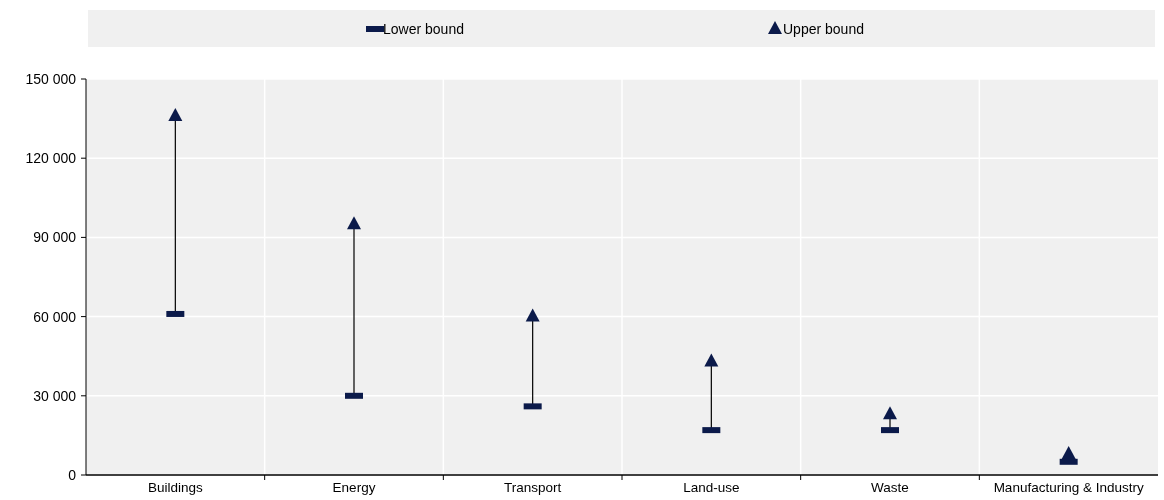 The width and height of the screenshot is (1164, 500). What do you see at coordinates (890, 487) in the screenshot?
I see `x-tick-label: Waste` at bounding box center [890, 487].